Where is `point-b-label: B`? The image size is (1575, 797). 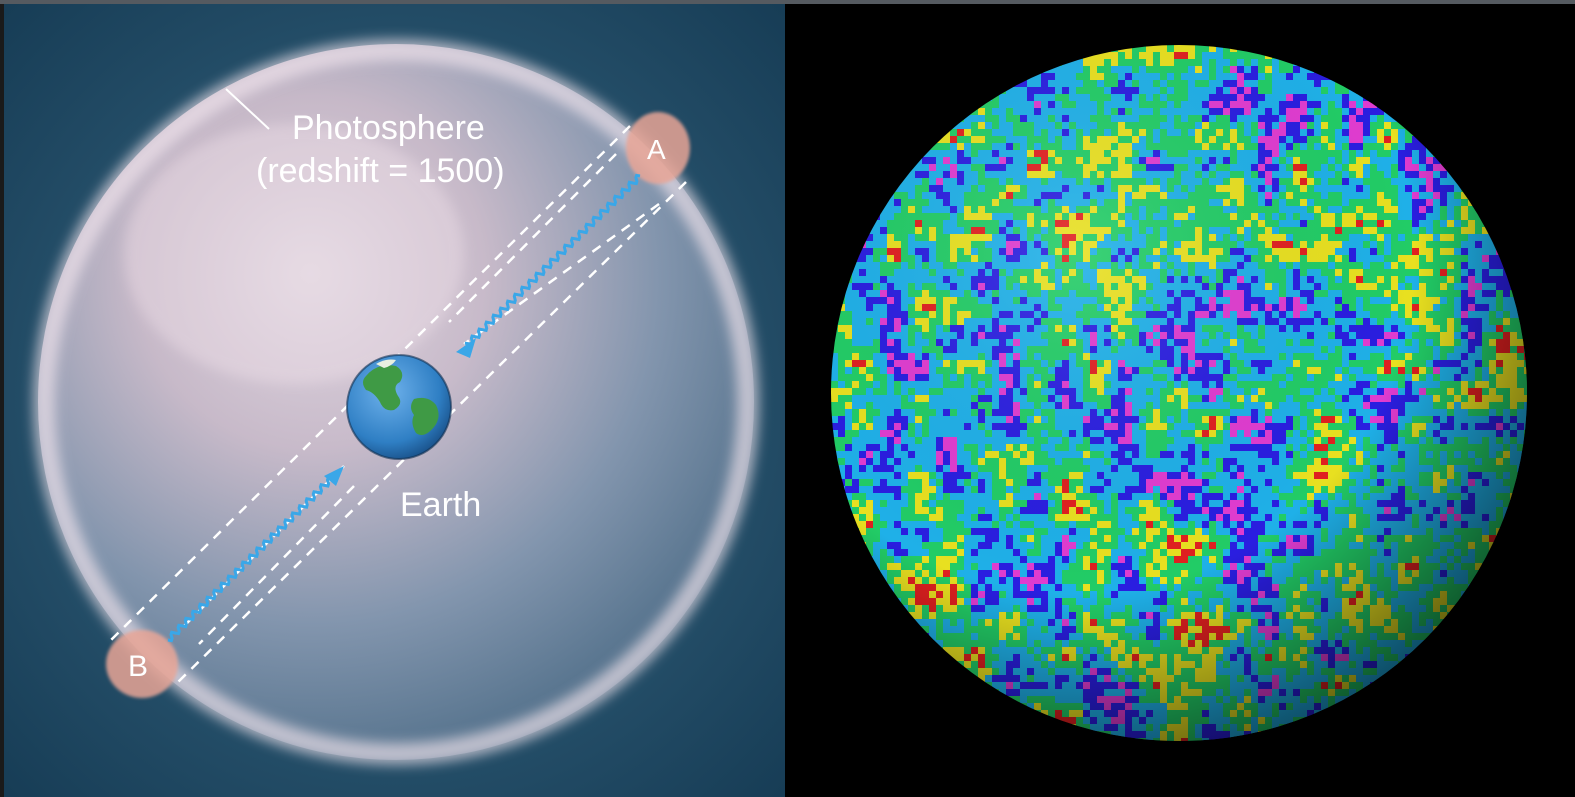
point-b-label: B is located at coordinates (138, 666).